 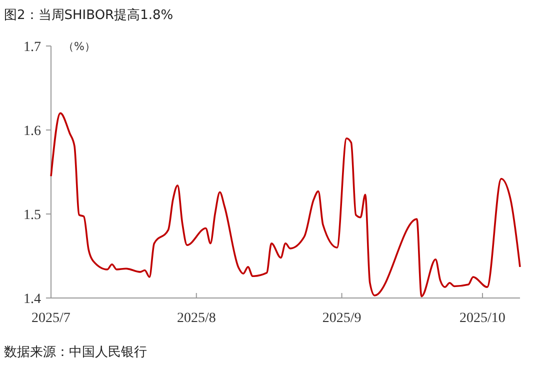 I want to click on y-tick-label: 1.5, so click(x=32, y=215).